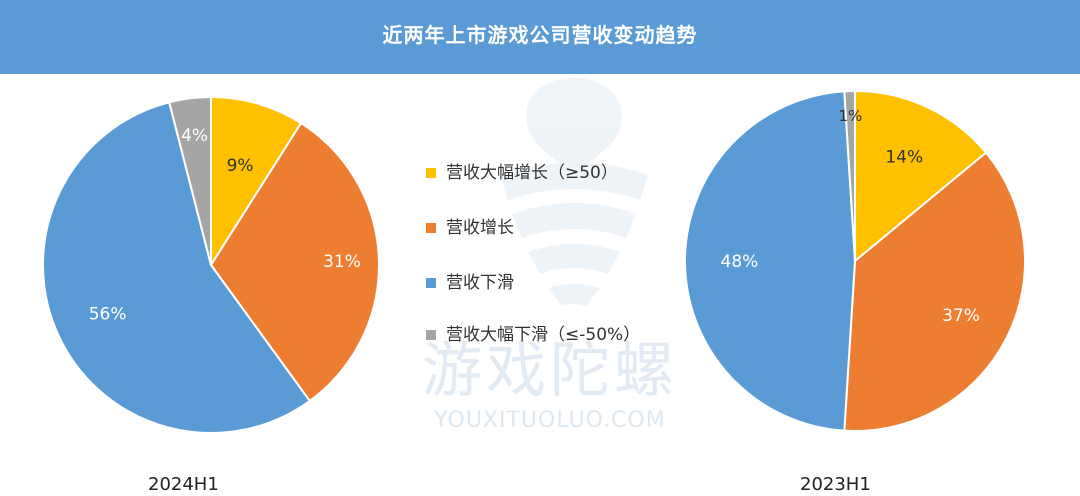 Image resolution: width=1080 pixels, height=496 pixels. What do you see at coordinates (961, 316) in the screenshot?
I see `data-label-2023h1-growth: 37%` at bounding box center [961, 316].